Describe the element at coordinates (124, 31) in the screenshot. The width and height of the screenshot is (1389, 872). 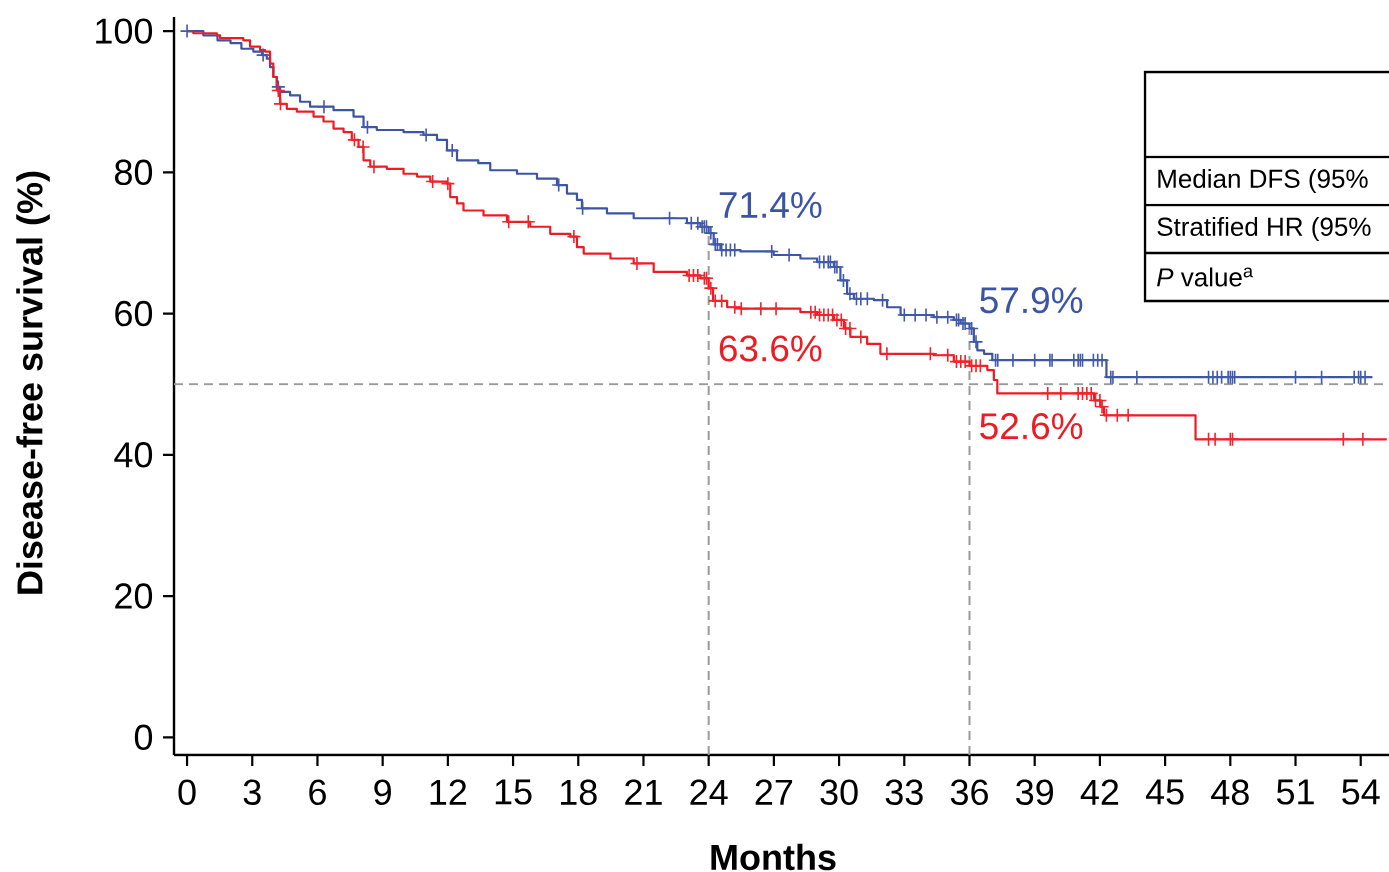
I see `y-tick-label: 100` at that location.